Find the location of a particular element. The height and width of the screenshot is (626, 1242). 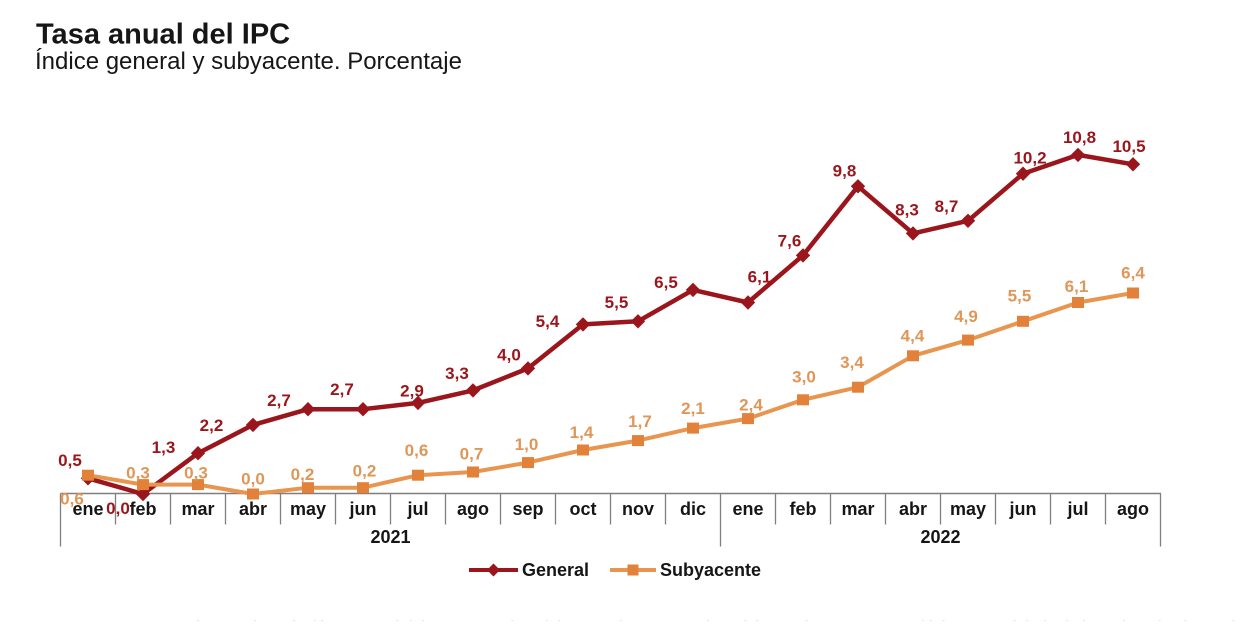

svg-text: oct is located at coordinates (583, 509).